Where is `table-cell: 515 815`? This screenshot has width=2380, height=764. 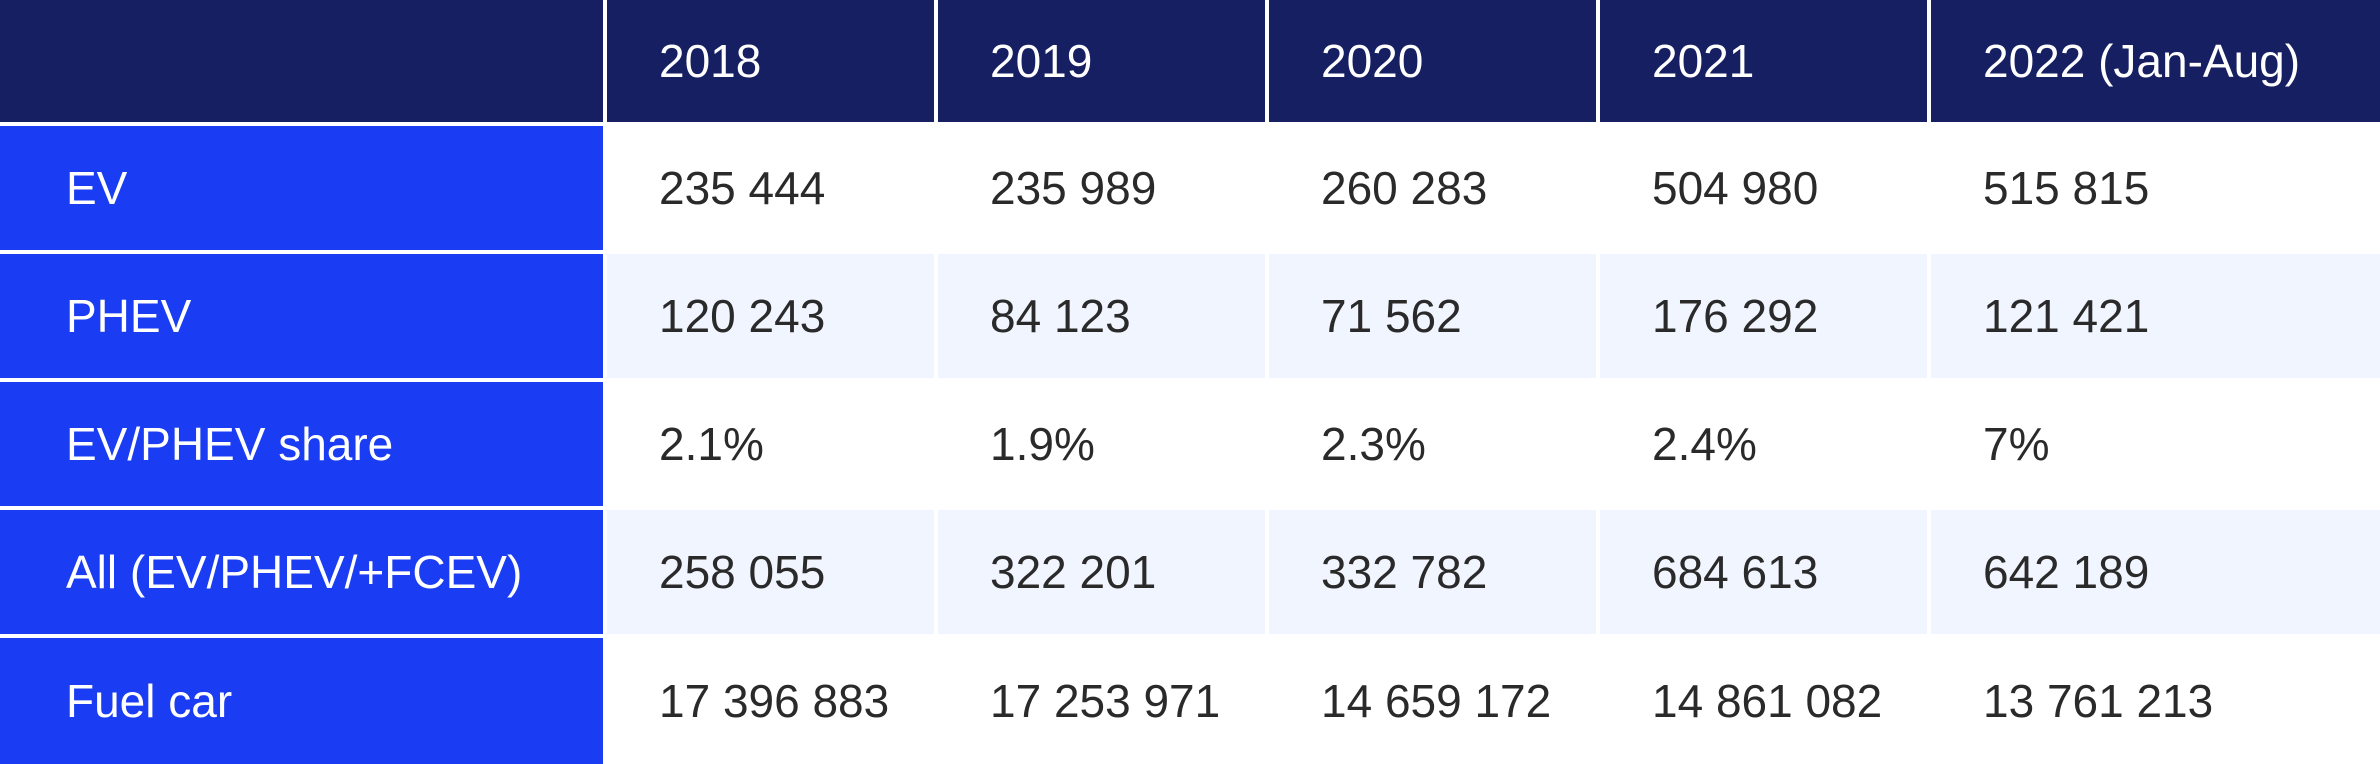 table-cell: 515 815 is located at coordinates (2154, 187).